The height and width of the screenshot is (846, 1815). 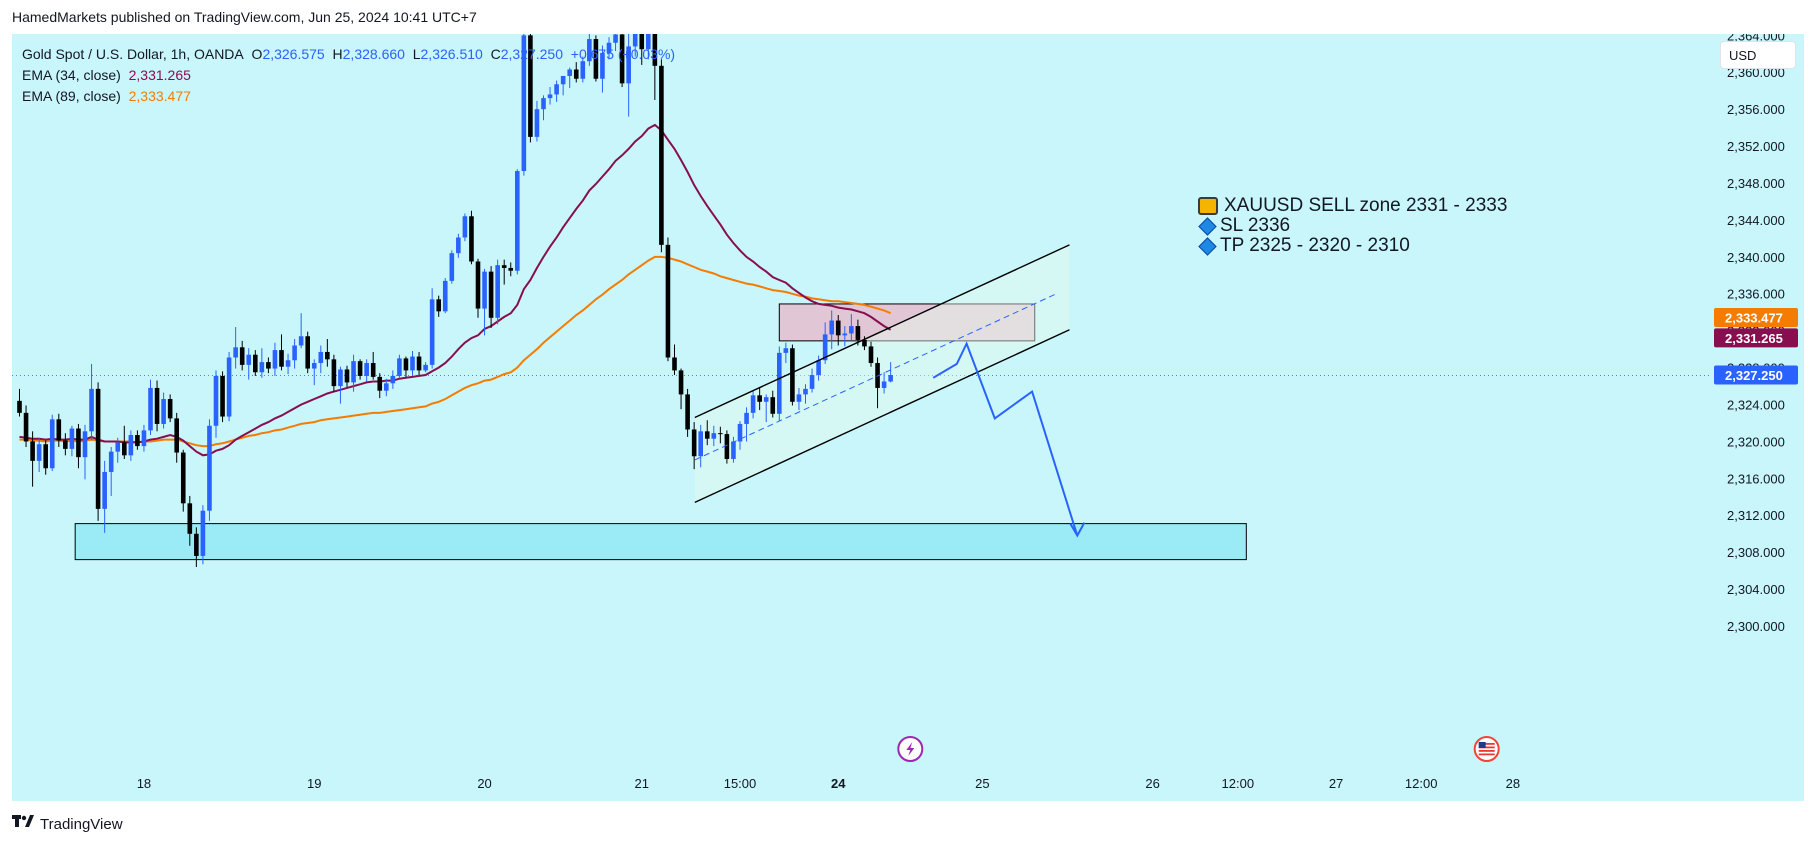 What do you see at coordinates (1207, 246) in the screenshot?
I see `blue-diamond-icon` at bounding box center [1207, 246].